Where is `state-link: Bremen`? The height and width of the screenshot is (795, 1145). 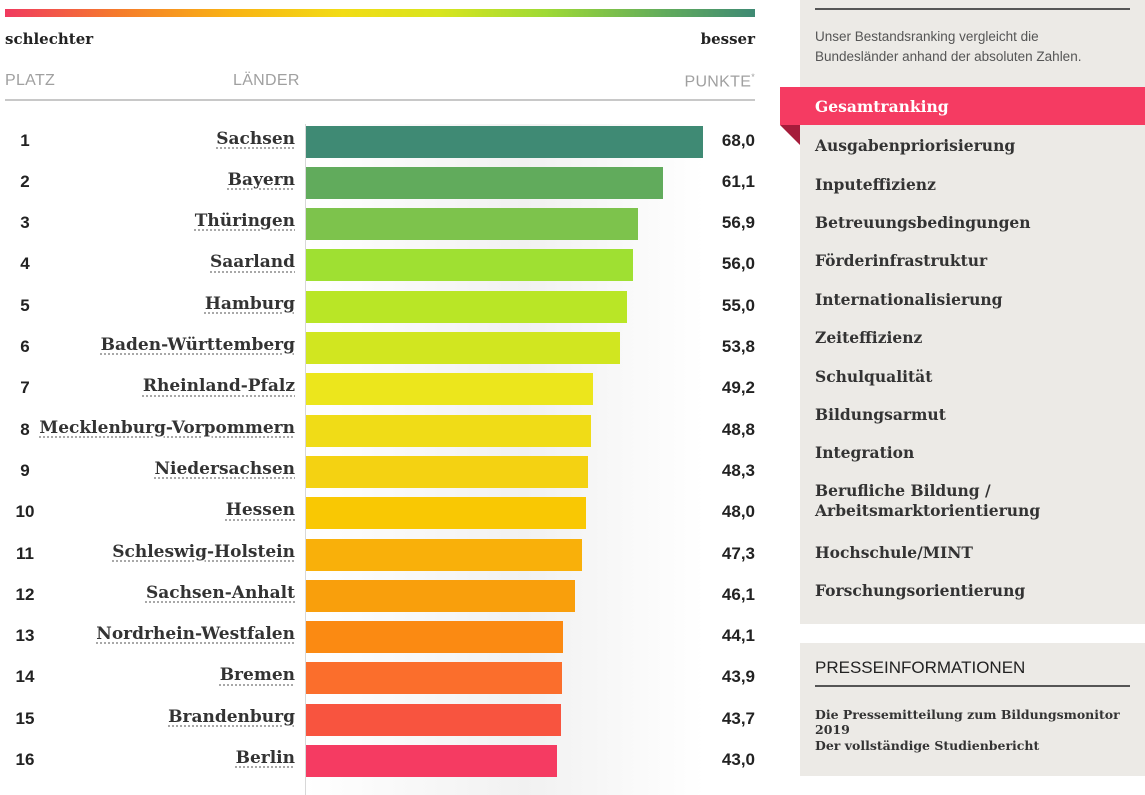 state-link: Bremen is located at coordinates (257, 675).